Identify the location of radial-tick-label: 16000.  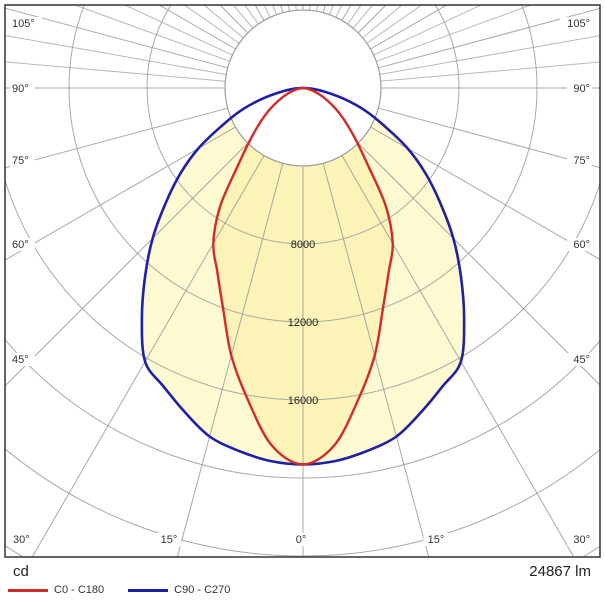
(303, 401).